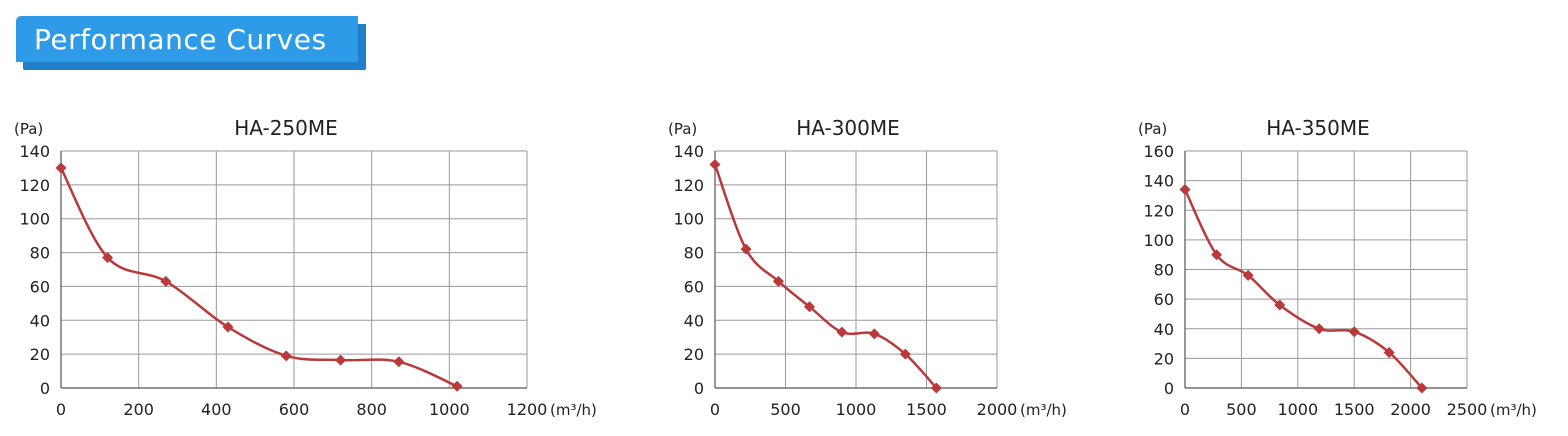 The image size is (1568, 436). I want to click on chart-title: HA-350ME, so click(1318, 128).